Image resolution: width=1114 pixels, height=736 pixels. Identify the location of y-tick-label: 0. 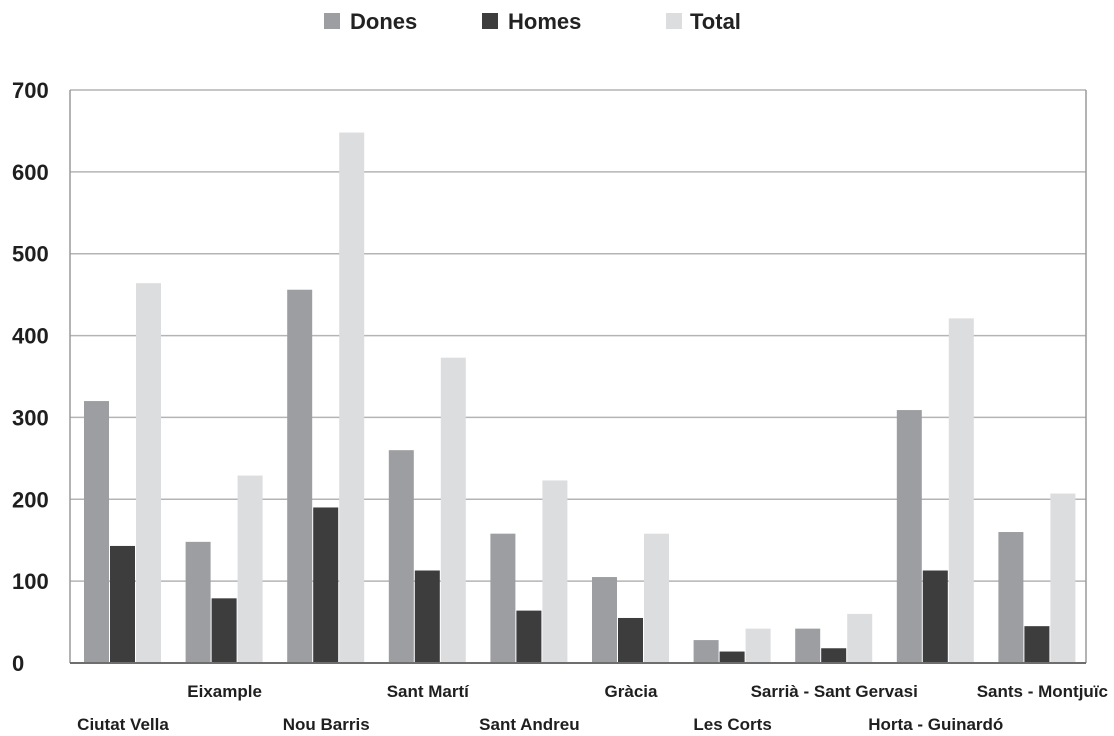
(18, 663).